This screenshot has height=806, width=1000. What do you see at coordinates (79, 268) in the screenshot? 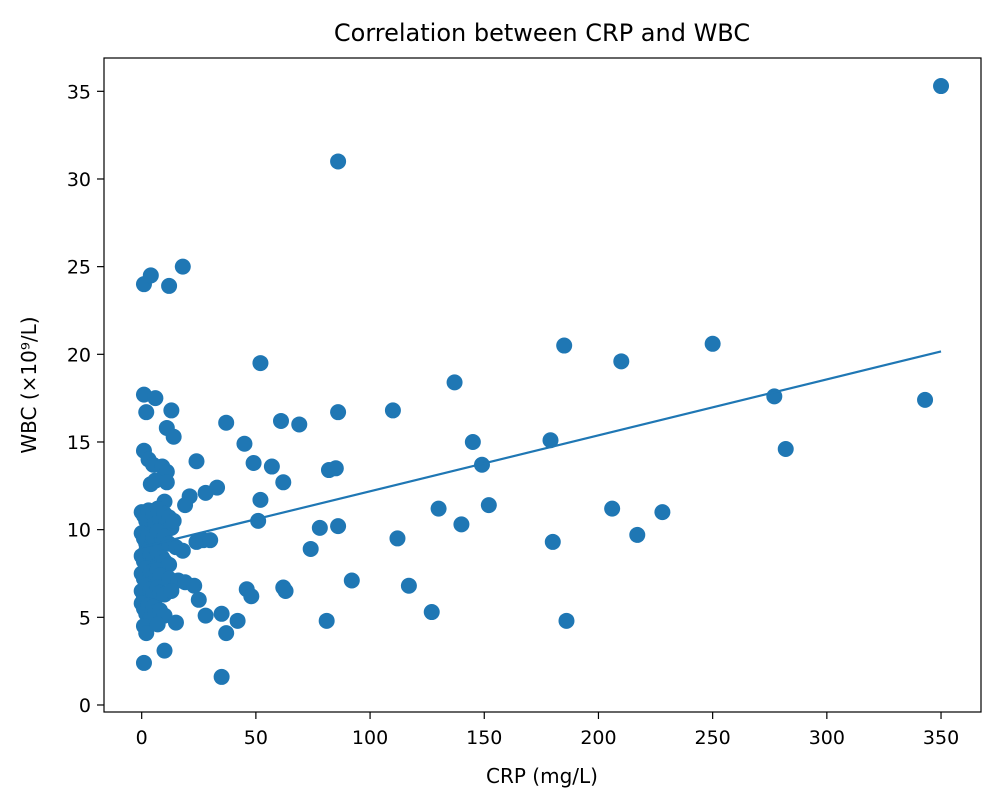
I see `y-tick-label: 25` at bounding box center [79, 268].